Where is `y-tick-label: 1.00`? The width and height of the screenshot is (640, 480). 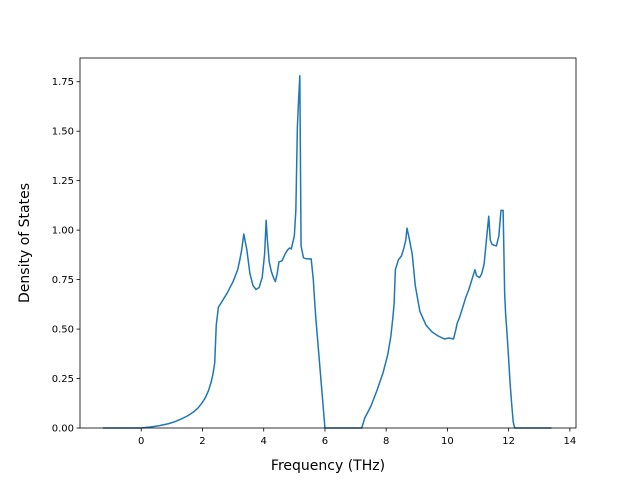 y-tick-label: 1.00 is located at coordinates (63, 231).